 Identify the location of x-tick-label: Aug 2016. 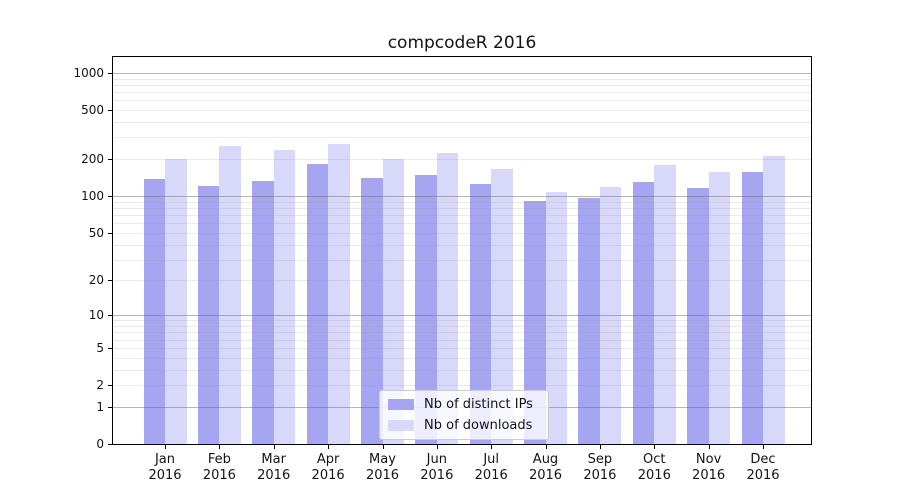
(546, 468).